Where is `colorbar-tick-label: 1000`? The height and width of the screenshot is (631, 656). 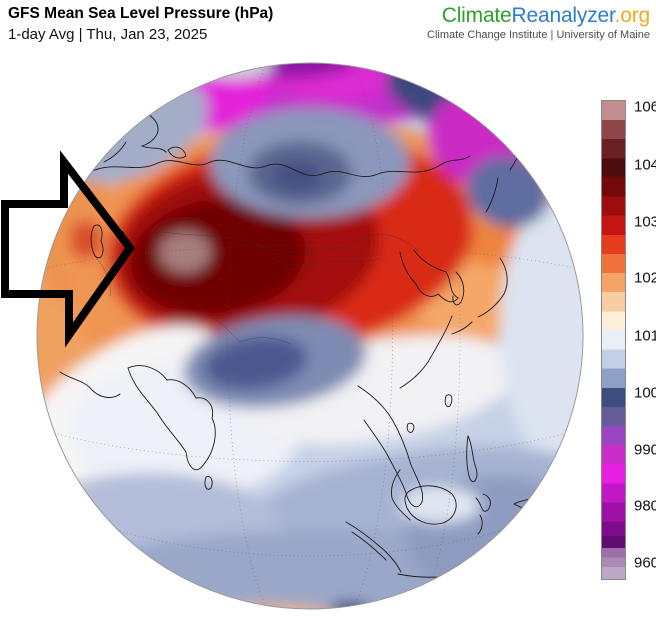 colorbar-tick-label: 1000 is located at coordinates (645, 393).